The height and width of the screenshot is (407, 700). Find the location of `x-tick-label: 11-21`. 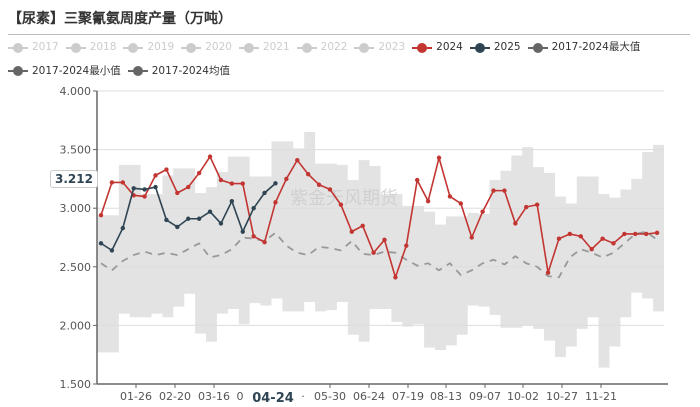

x-tick-label: 11-21 is located at coordinates (601, 396).